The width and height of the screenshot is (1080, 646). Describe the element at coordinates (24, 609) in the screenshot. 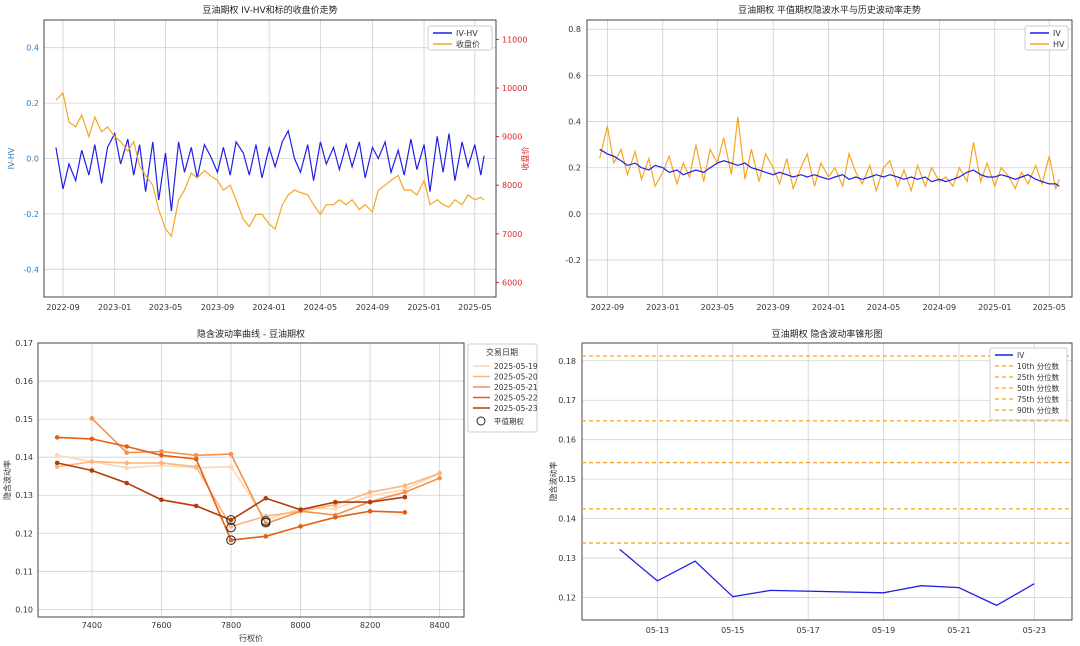

I see `y-tick-label: 0.10` at that location.